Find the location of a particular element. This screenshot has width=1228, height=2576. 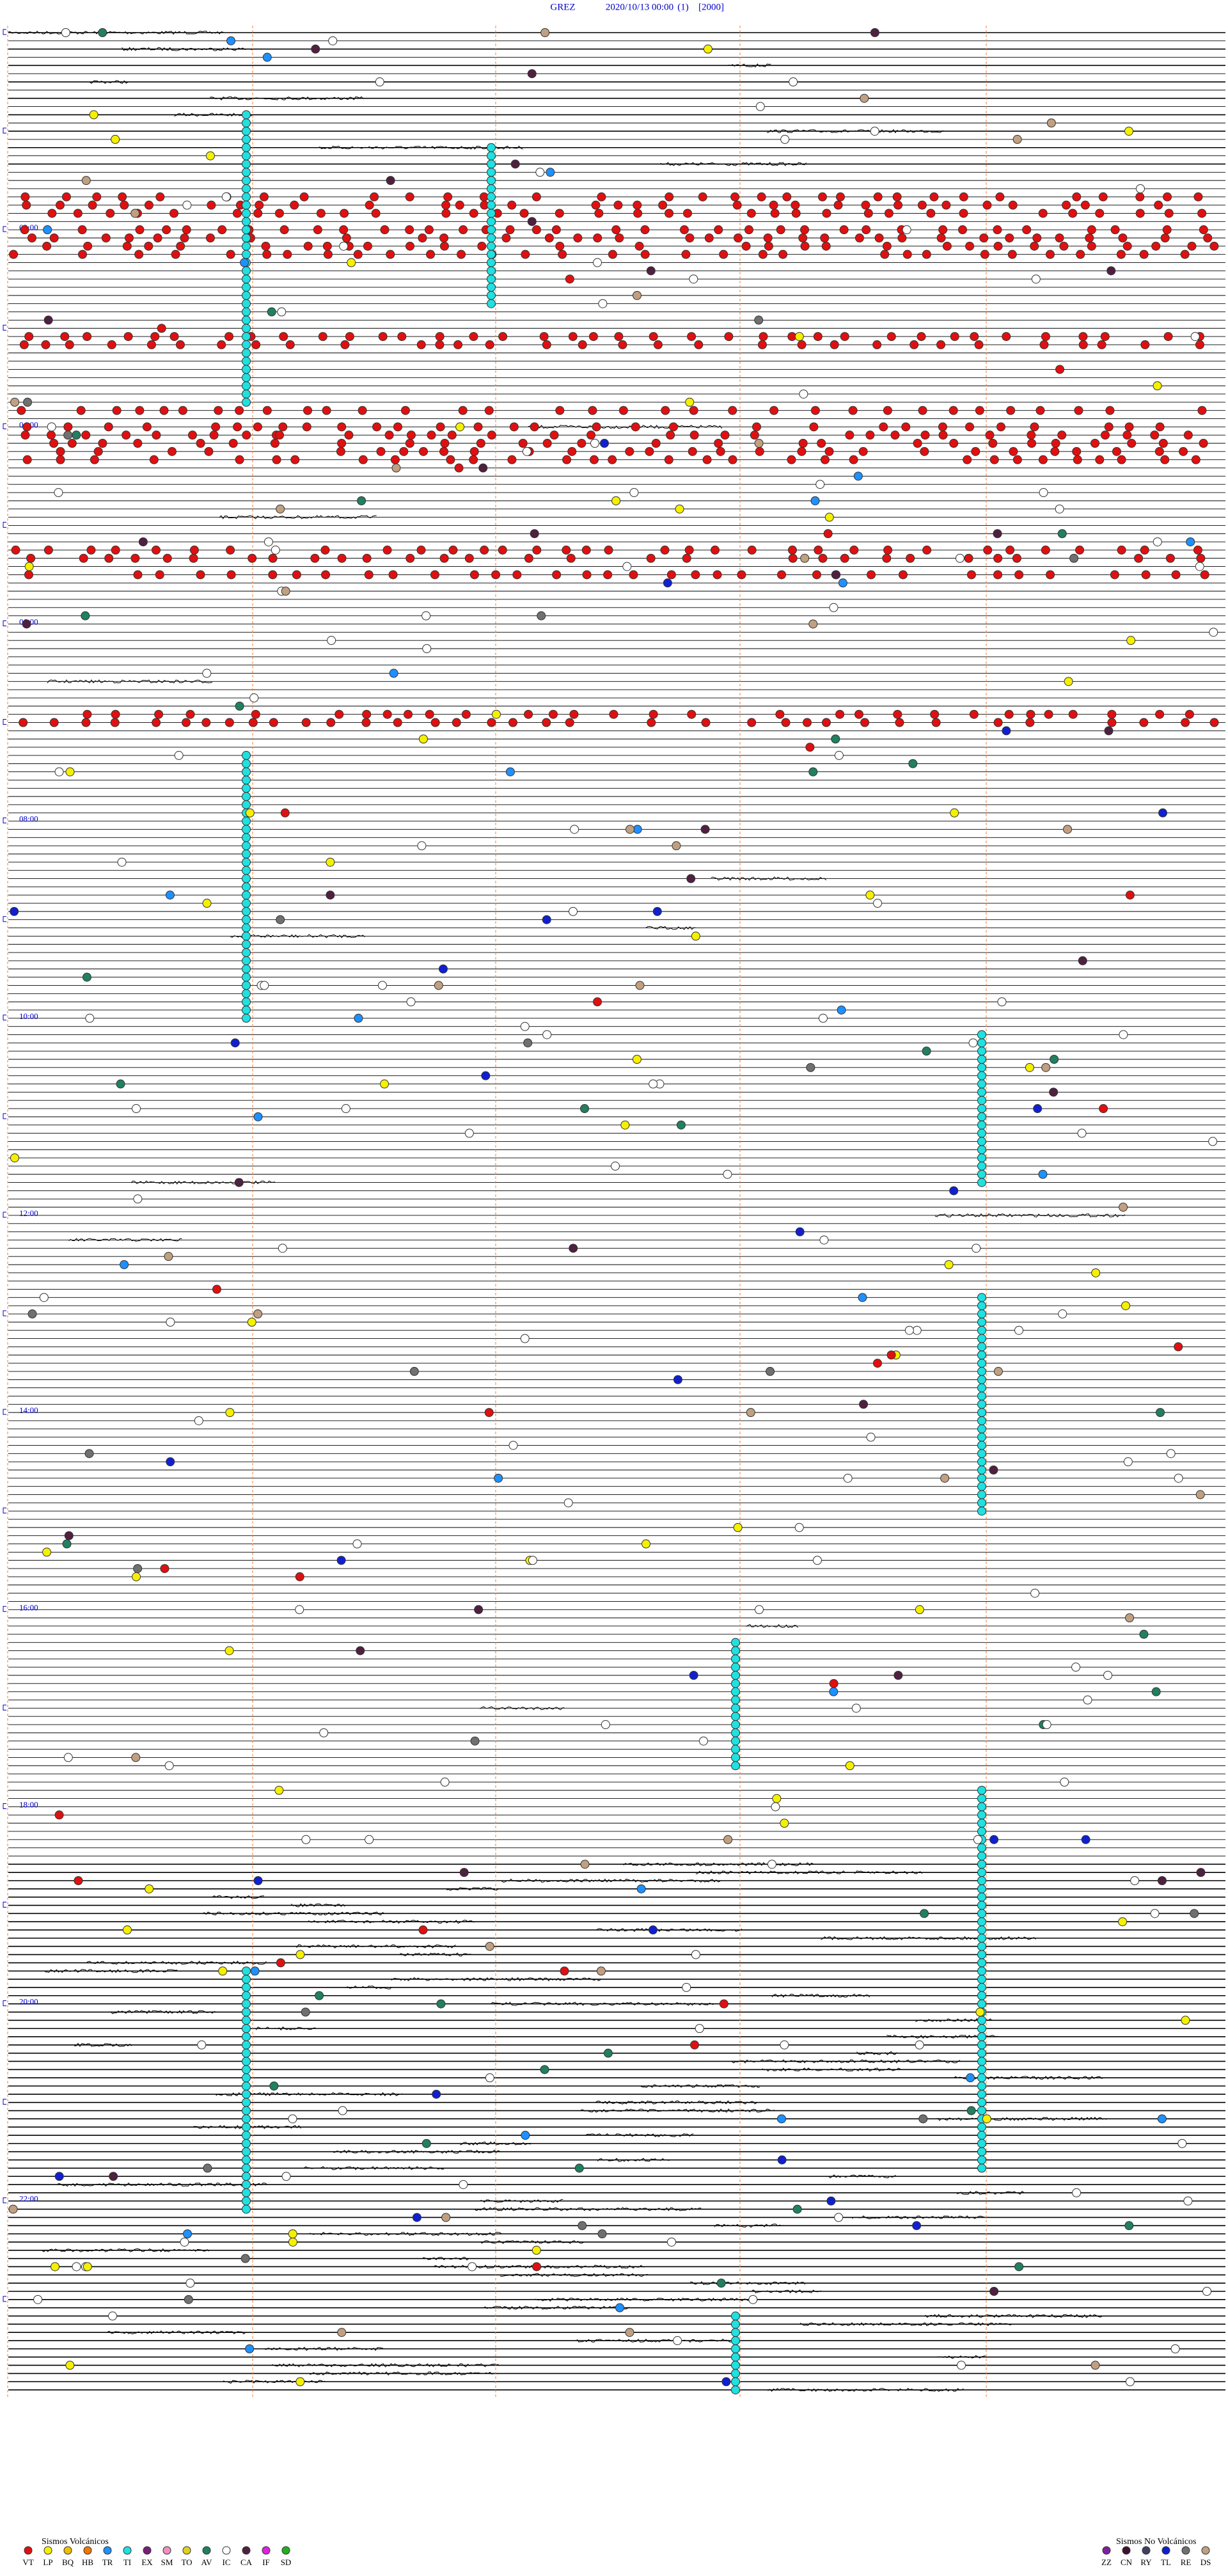

legend-code: CA is located at coordinates (246, 2562).